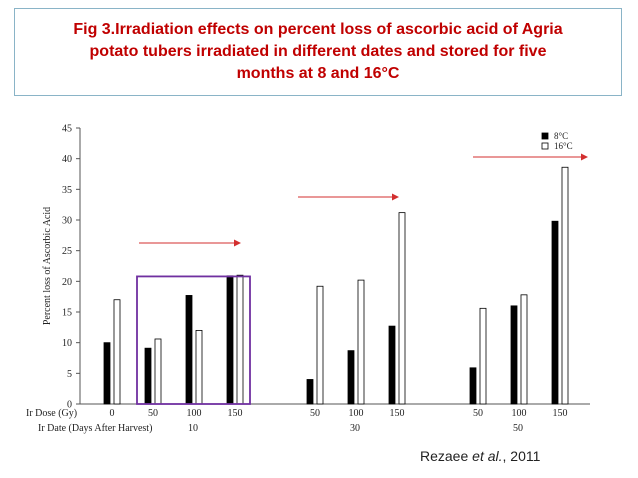  I want to click on citation: Rezaee et al., 2011, so click(480, 456).